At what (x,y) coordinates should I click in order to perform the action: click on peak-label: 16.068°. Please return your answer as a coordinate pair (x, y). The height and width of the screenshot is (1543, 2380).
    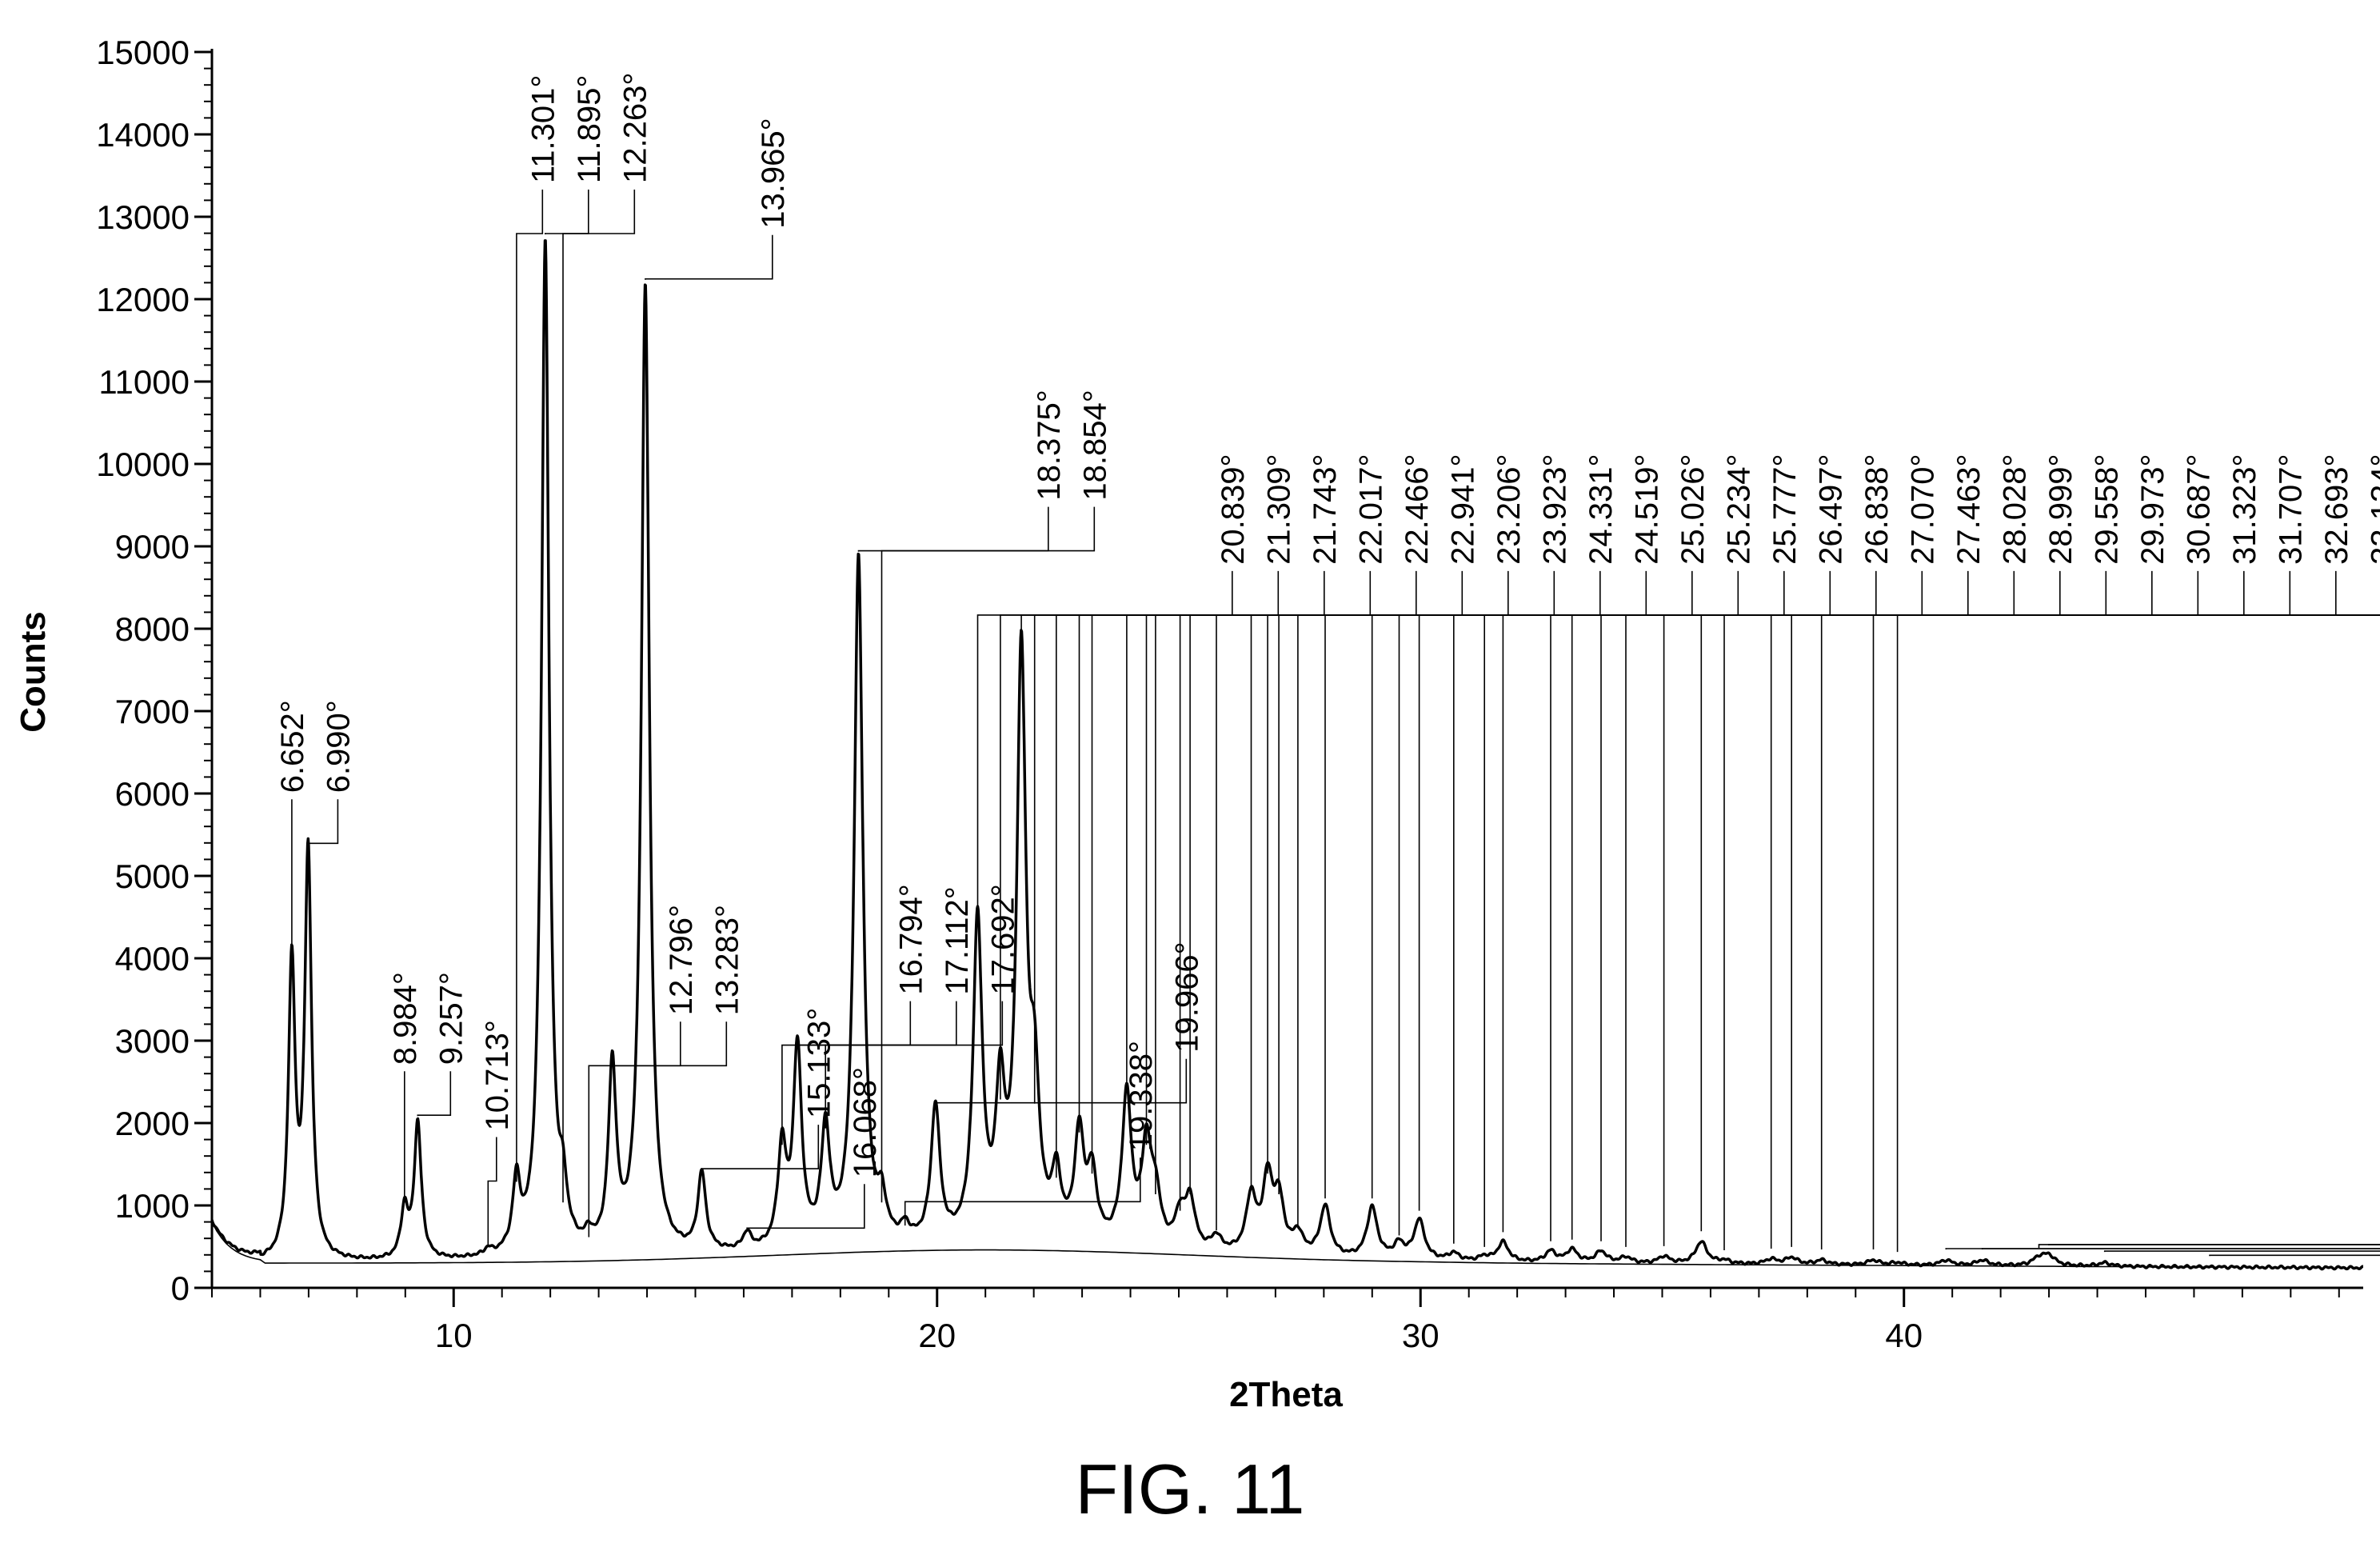
    Looking at the image, I should click on (865, 1122).